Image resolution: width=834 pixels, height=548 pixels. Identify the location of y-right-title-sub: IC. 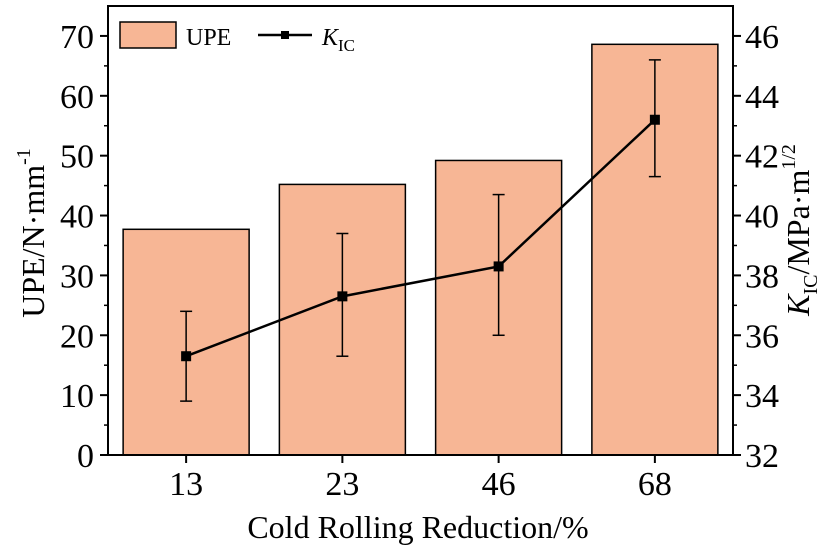
(811, 285).